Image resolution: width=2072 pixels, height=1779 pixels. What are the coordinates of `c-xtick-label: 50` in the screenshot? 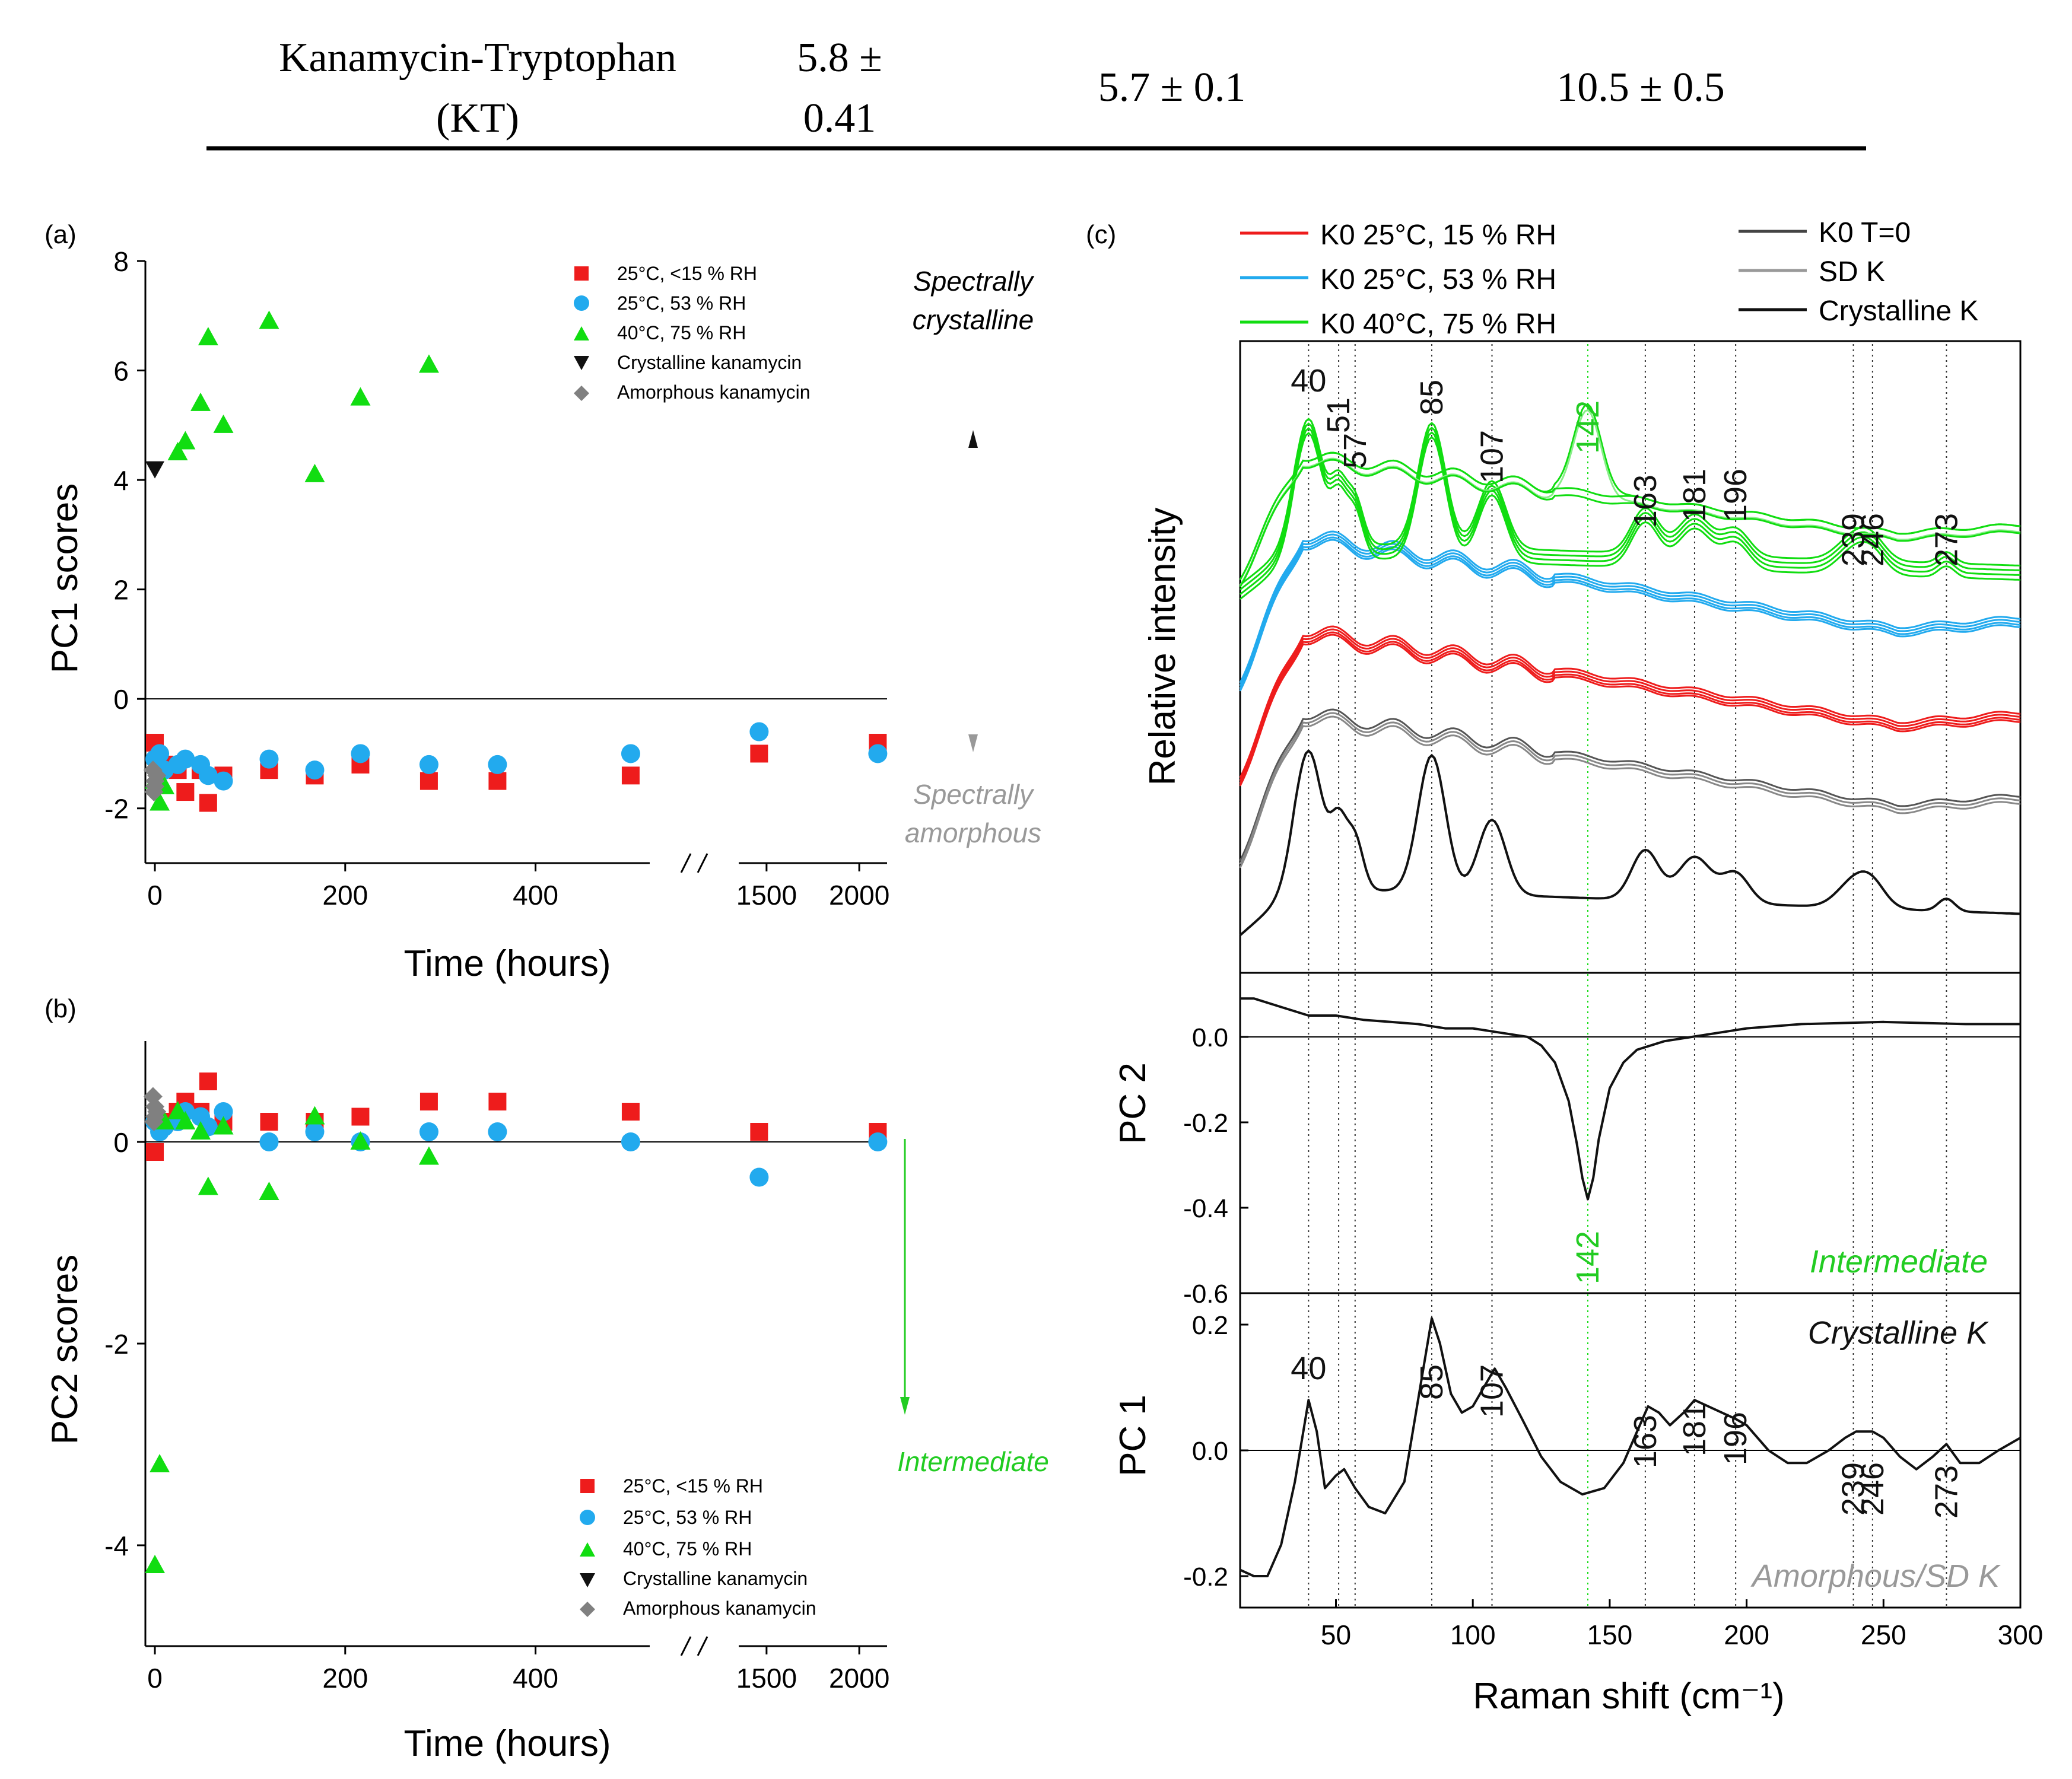 It's located at (1336, 1634).